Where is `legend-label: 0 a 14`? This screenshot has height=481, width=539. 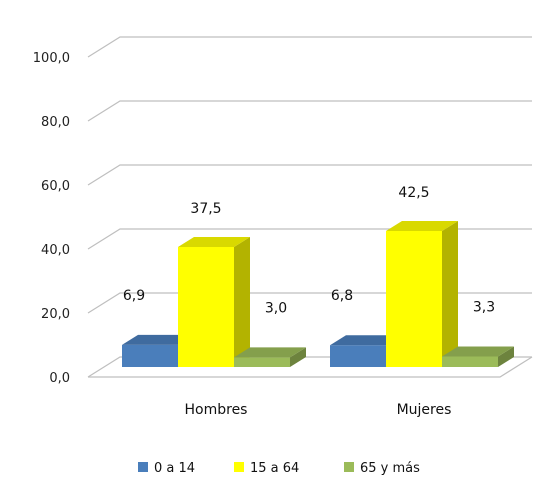 legend-label: 0 a 14 is located at coordinates (174, 468).